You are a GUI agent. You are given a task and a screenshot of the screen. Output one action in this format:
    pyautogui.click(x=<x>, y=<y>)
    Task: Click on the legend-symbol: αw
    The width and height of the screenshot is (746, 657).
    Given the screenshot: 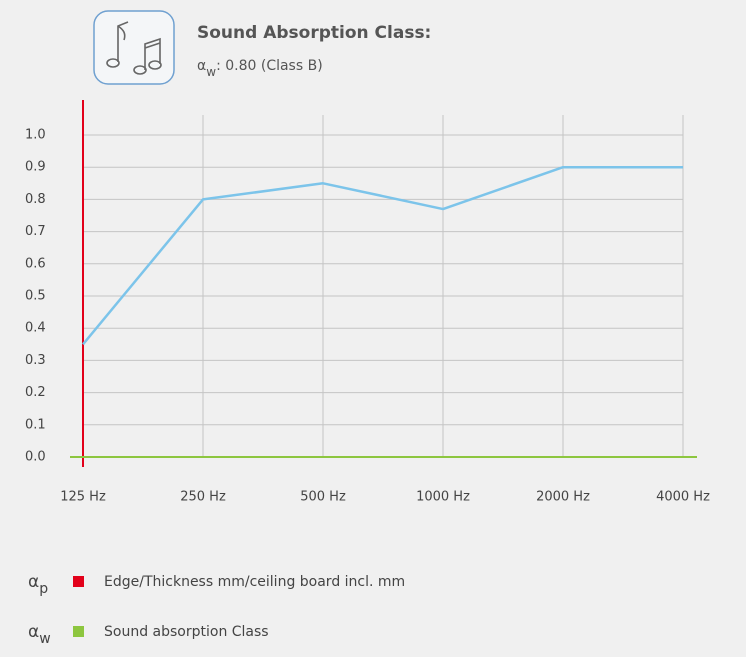 What is the action you would take?
    pyautogui.click(x=39, y=634)
    